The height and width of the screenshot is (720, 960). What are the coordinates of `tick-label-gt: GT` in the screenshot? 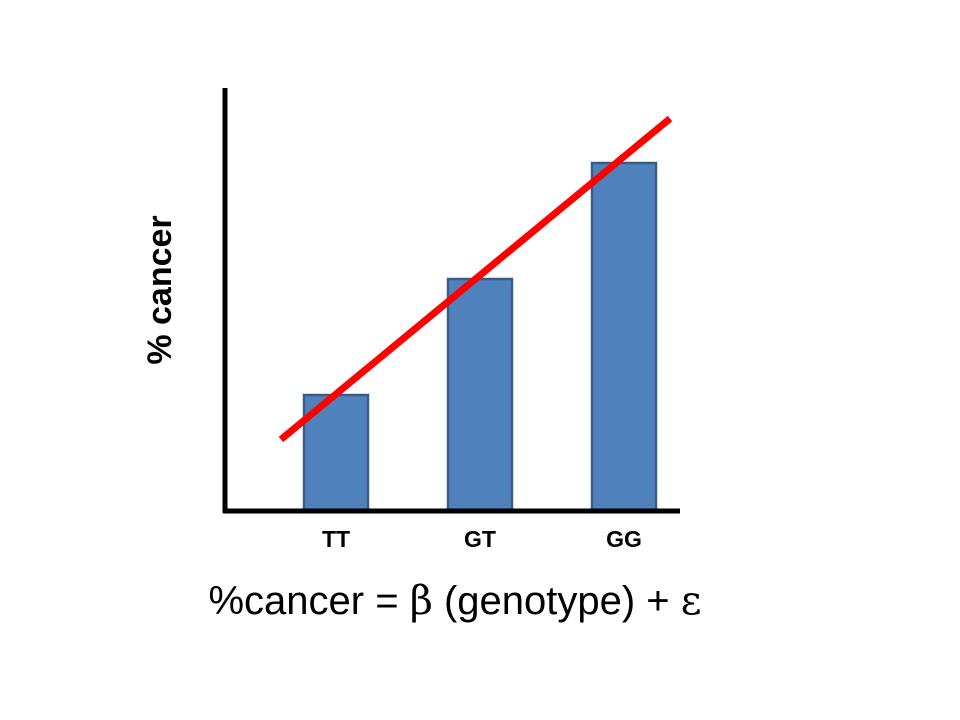 It's located at (480, 539).